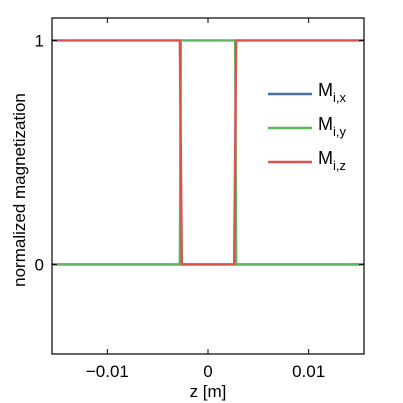  What do you see at coordinates (207, 371) in the screenshot?
I see `x-tick-label: 0` at bounding box center [207, 371].